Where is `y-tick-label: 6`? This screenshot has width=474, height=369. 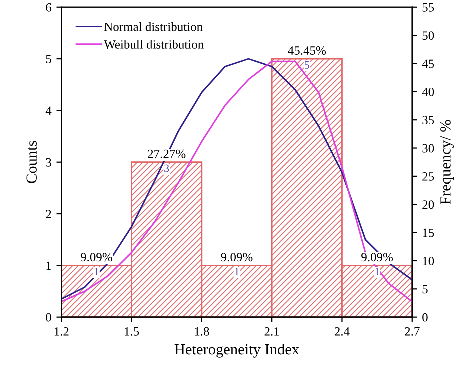
y-tick-label: 6 is located at coordinates (49, 7).